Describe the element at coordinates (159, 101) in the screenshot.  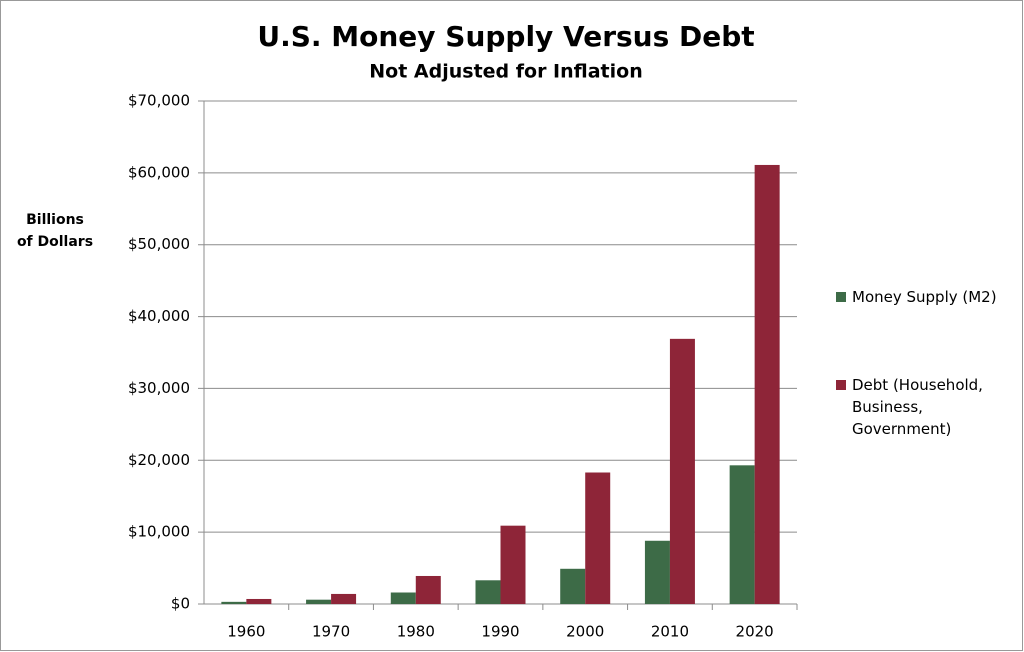
I see `y-tick-label: $70,000` at that location.